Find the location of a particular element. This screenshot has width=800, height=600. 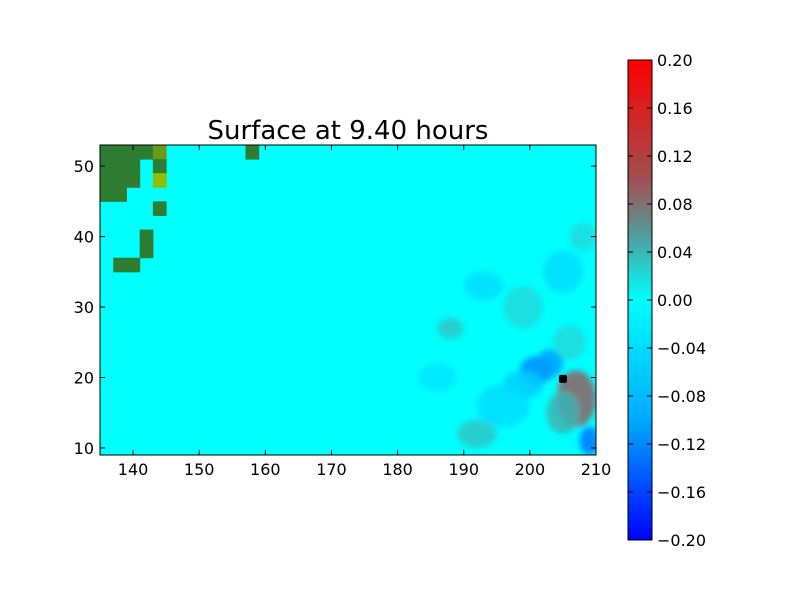

colorbar-tick-label: −0.12 is located at coordinates (681, 444).